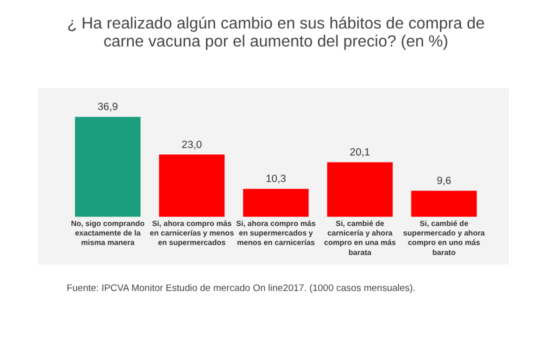 The height and width of the screenshot is (342, 547). I want to click on x-tick-label: No, sigo comprando exactamente de la misma manera, so click(107, 233).